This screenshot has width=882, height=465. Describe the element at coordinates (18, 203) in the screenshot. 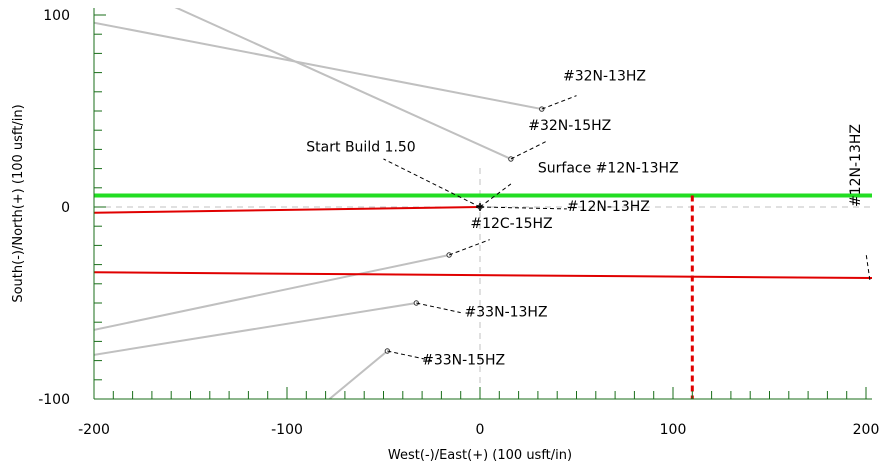

I see `y-axis-label: South(-)/North(+) (100 usft/in)` at that location.